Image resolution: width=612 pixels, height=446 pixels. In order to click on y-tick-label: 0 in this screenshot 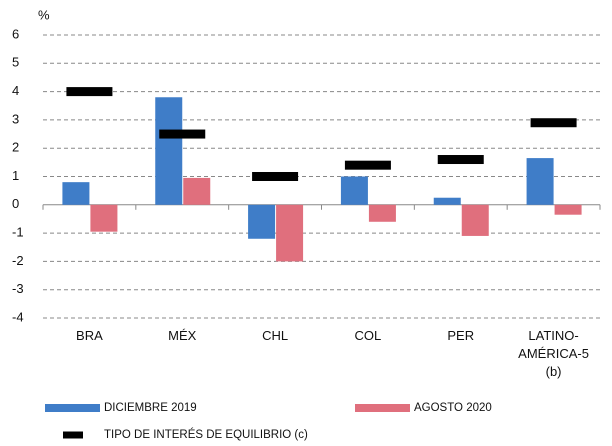, I will do `click(15, 203)`.